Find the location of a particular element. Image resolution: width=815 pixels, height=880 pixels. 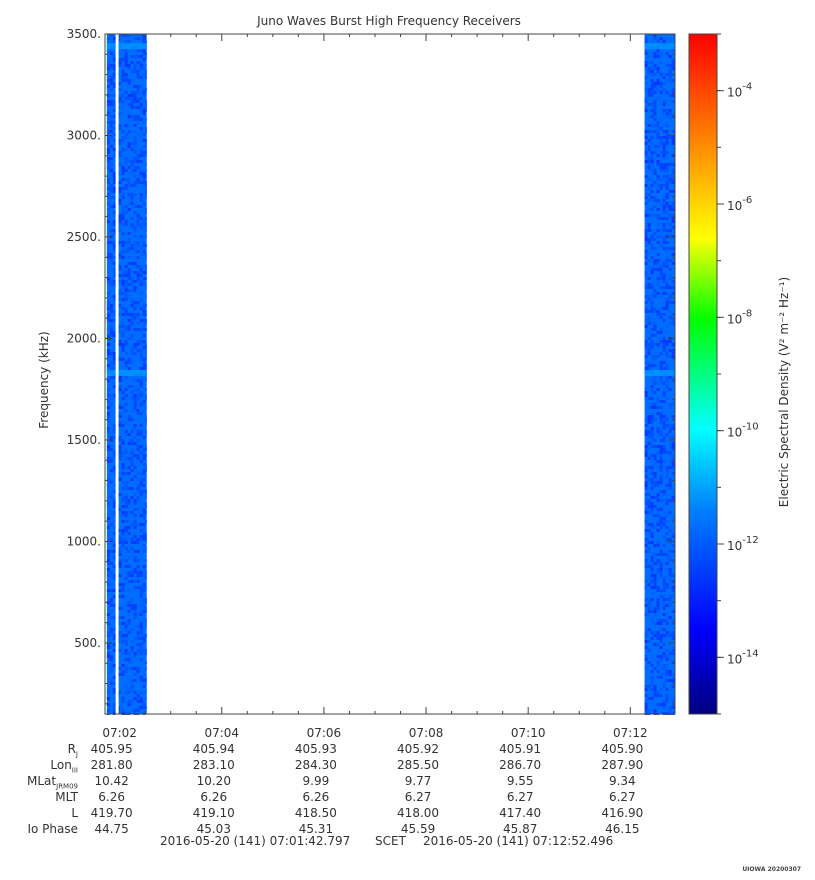

y-tick-label: 3500. is located at coordinates (84, 34).